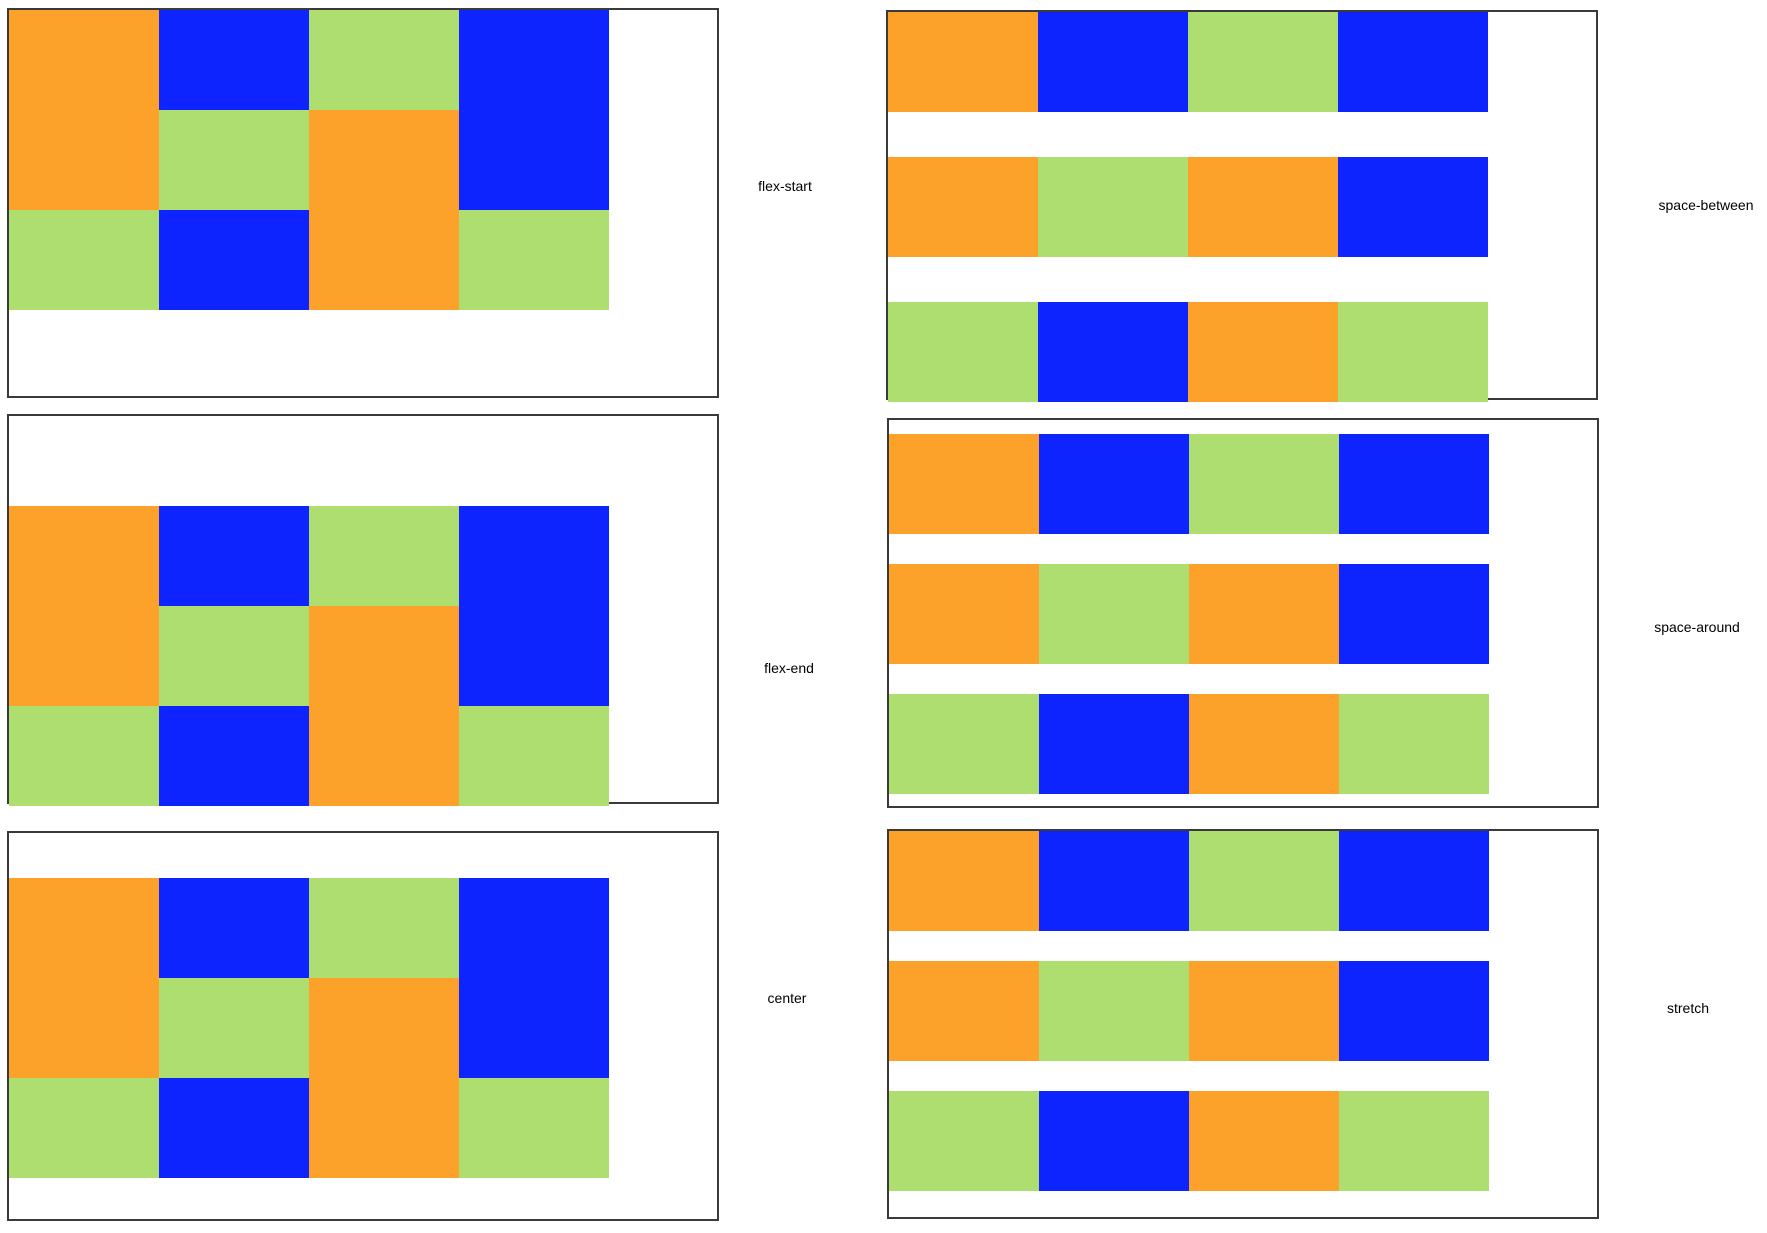  I want to click on caption-flex-start: flex-start, so click(785, 186).